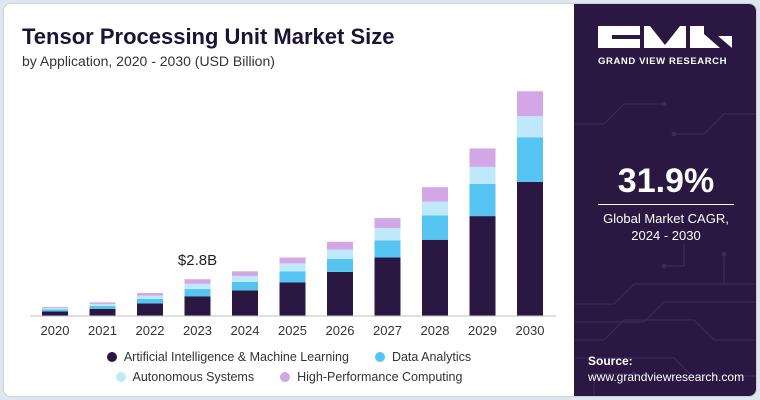  What do you see at coordinates (340, 293) in the screenshot?
I see `bar-segment-ai-ml-2026` at bounding box center [340, 293].